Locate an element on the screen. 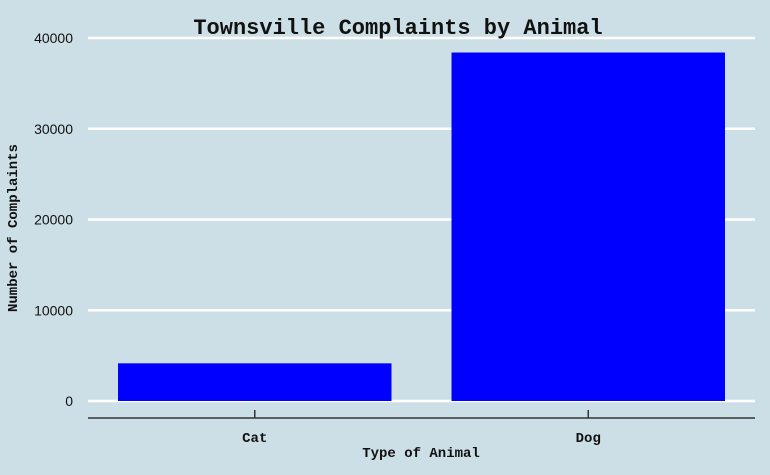 Image resolution: width=770 pixels, height=475 pixels. y-axis-ticks: 0 10000 20000 30000 40000 is located at coordinates (53, 219).